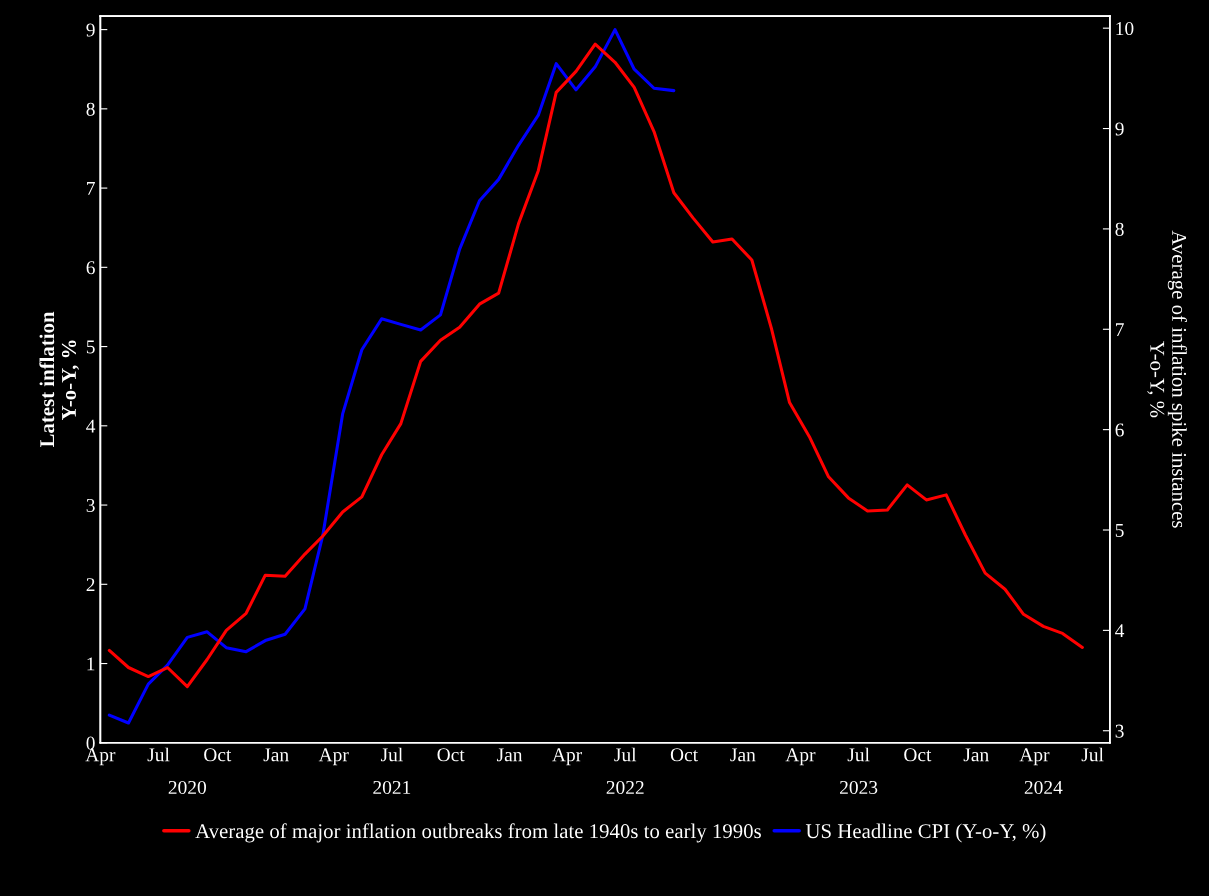  What do you see at coordinates (1043, 787) in the screenshot?
I see `x2-tick-label: 2024` at bounding box center [1043, 787].